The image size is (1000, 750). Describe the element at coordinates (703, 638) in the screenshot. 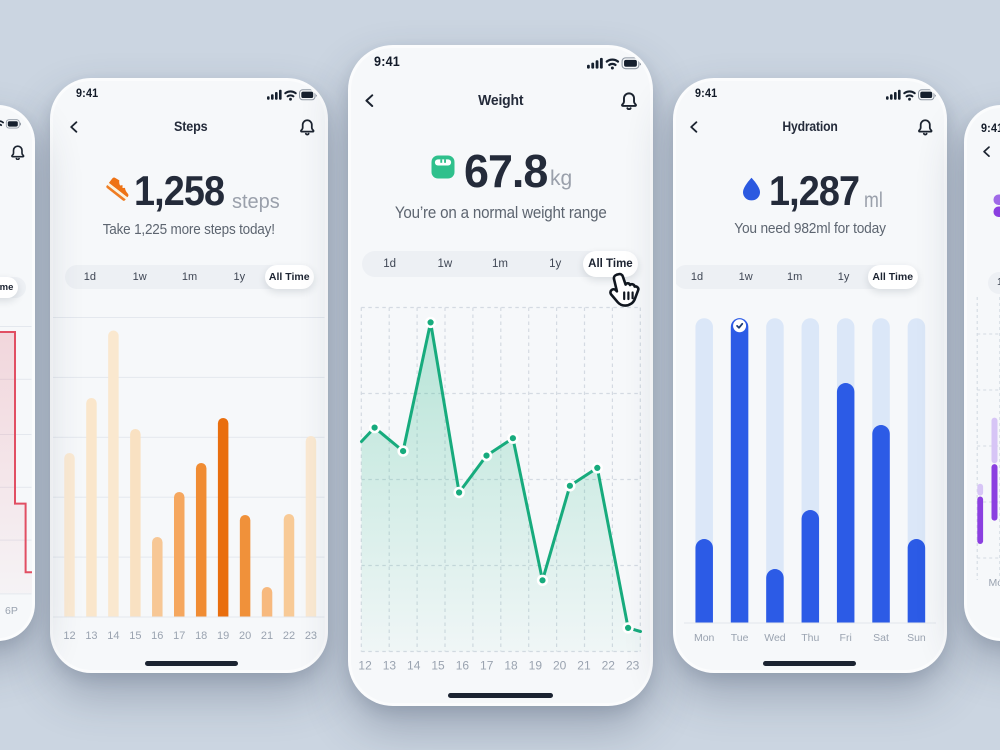

I see `svg-text: Mon` at that location.